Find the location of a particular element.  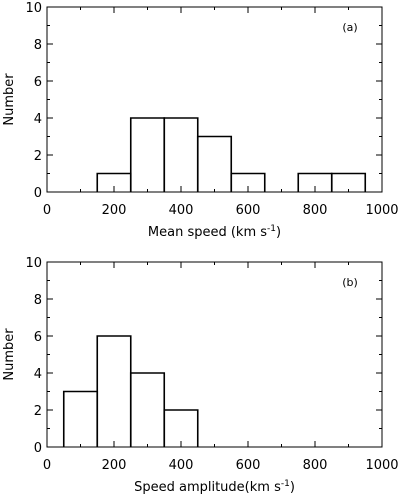

panel-label: (a) is located at coordinates (349, 27).